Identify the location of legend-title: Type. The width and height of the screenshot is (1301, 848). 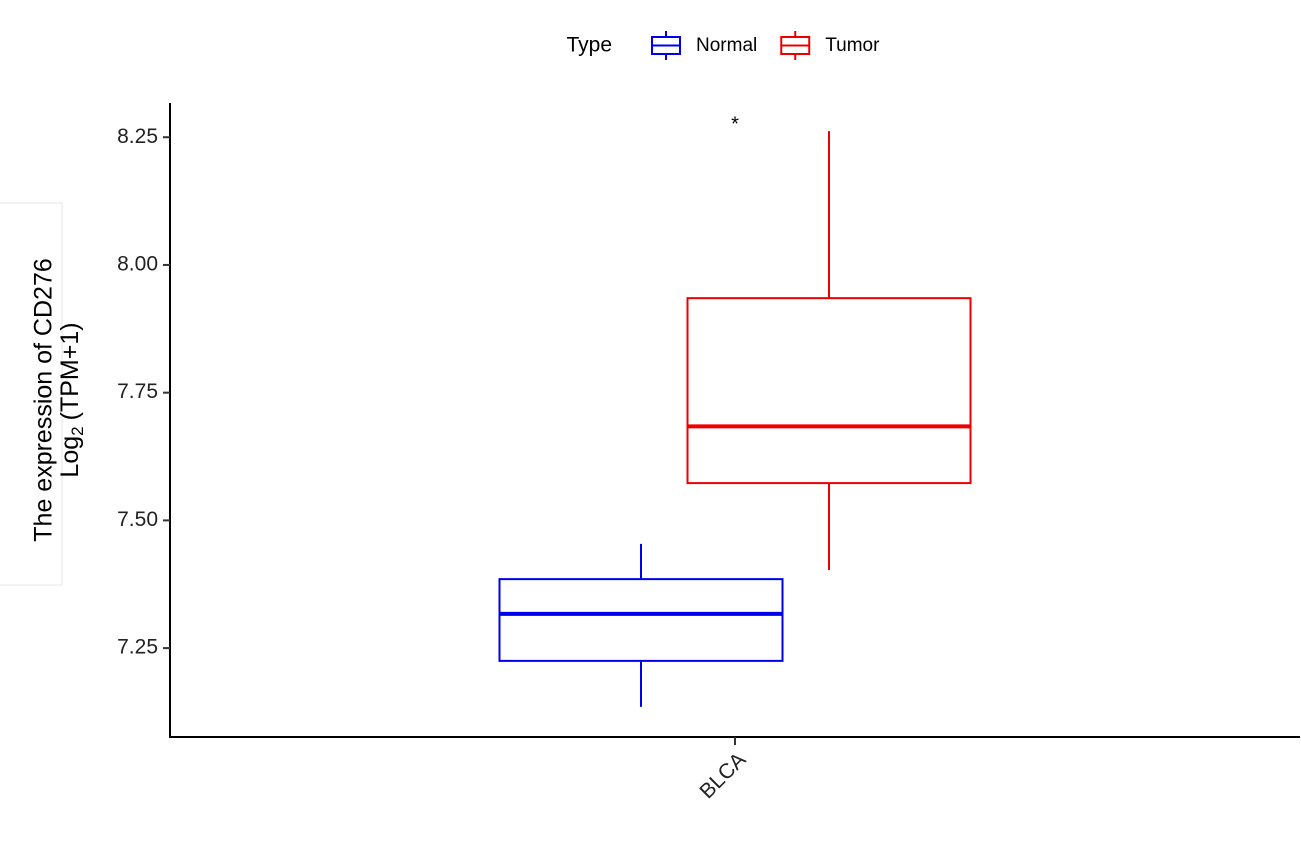
(589, 45).